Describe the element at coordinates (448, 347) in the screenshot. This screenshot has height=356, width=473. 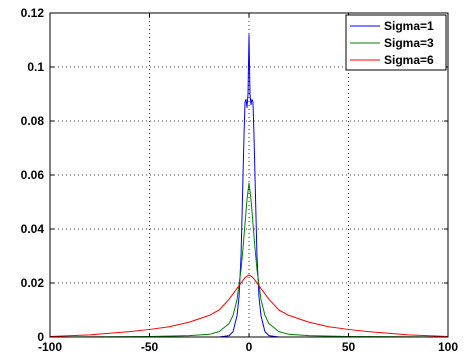
I see `x-tick-label: 100` at that location.